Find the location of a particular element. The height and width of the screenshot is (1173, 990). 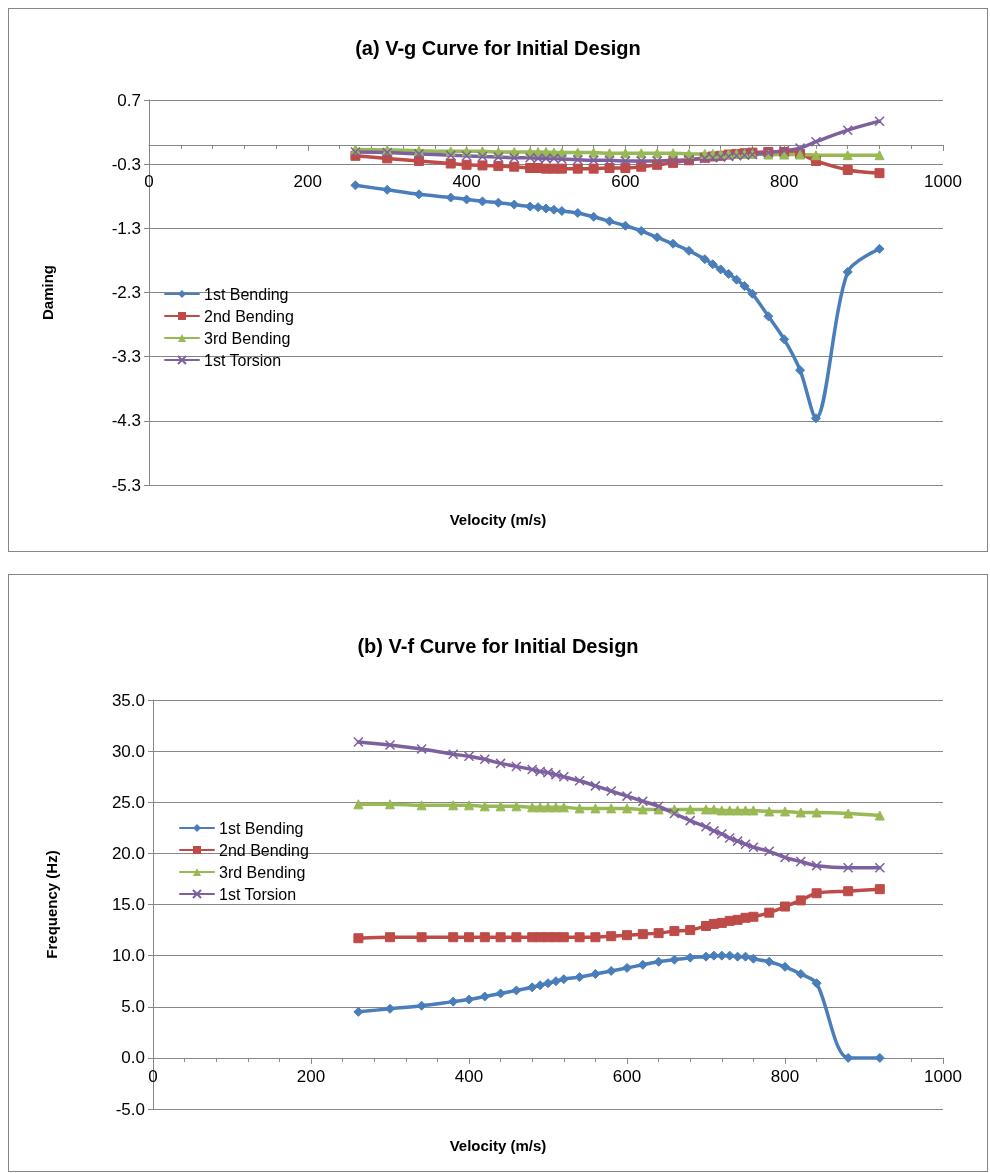

y-tick-label: 0.7 is located at coordinates (129, 100).